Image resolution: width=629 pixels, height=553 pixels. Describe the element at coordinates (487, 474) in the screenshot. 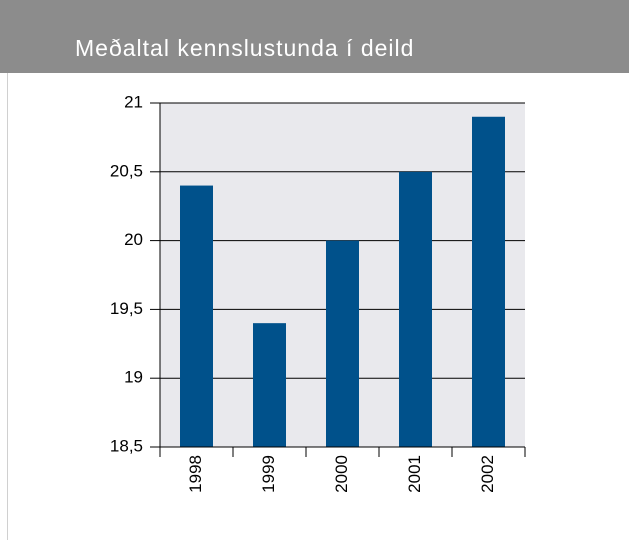

I see `x-tick-label: 2002` at that location.